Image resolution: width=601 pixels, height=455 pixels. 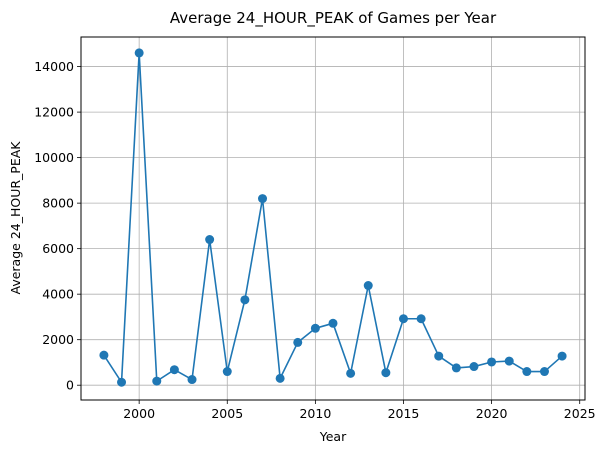 What do you see at coordinates (580, 413) in the screenshot?
I see `x-tick-label: 2025` at bounding box center [580, 413].